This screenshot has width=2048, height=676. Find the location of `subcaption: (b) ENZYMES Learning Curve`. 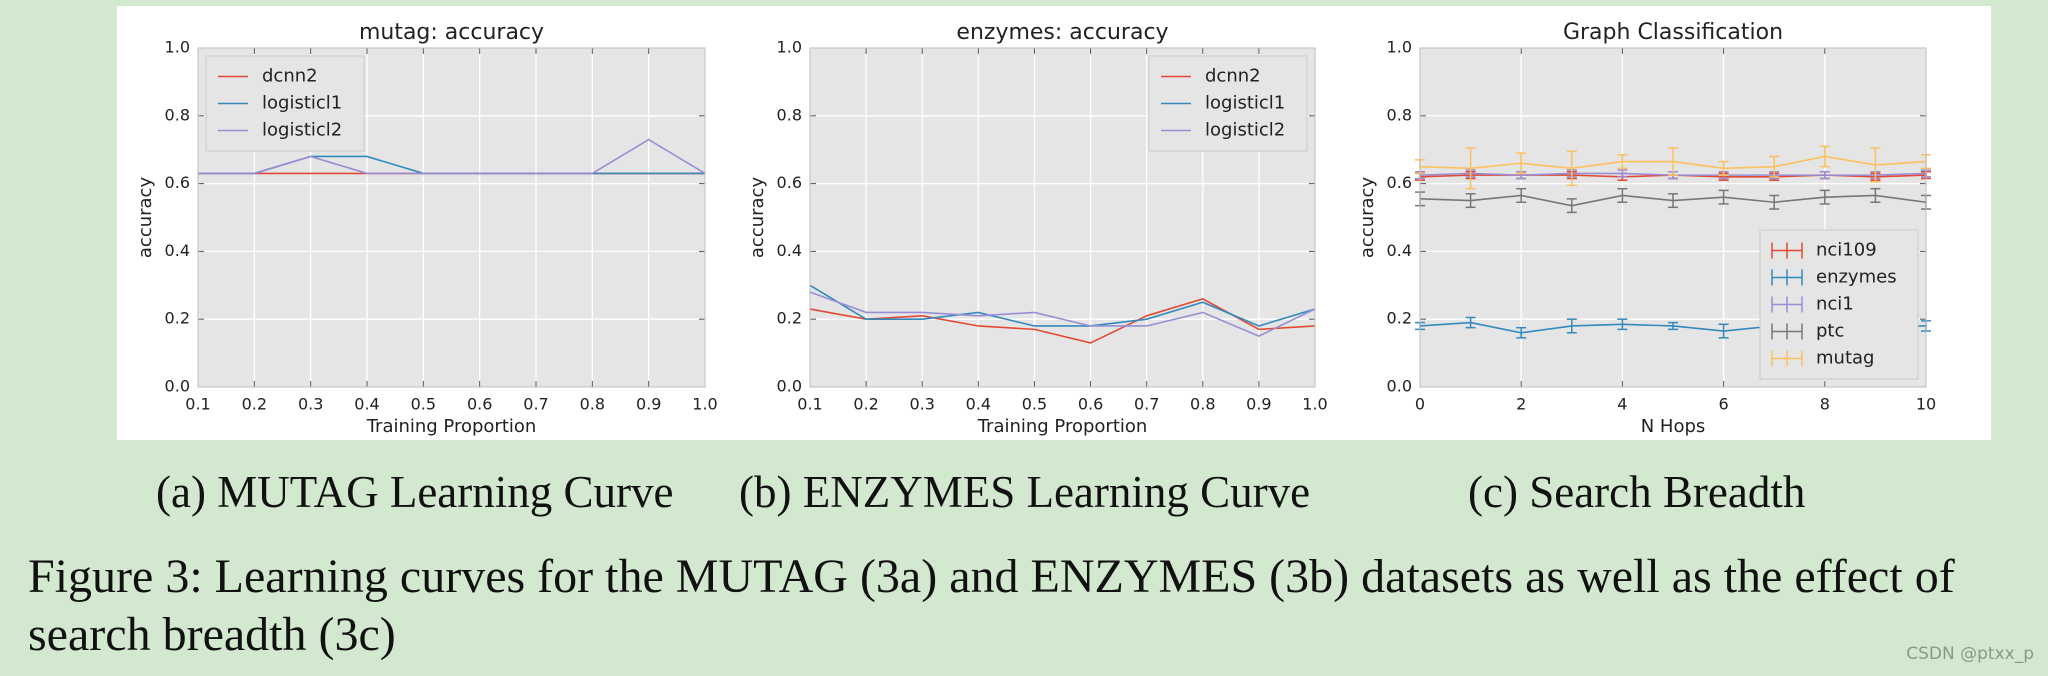

subcaption: (b) ENZYMES Learning Curve is located at coordinates (1025, 492).